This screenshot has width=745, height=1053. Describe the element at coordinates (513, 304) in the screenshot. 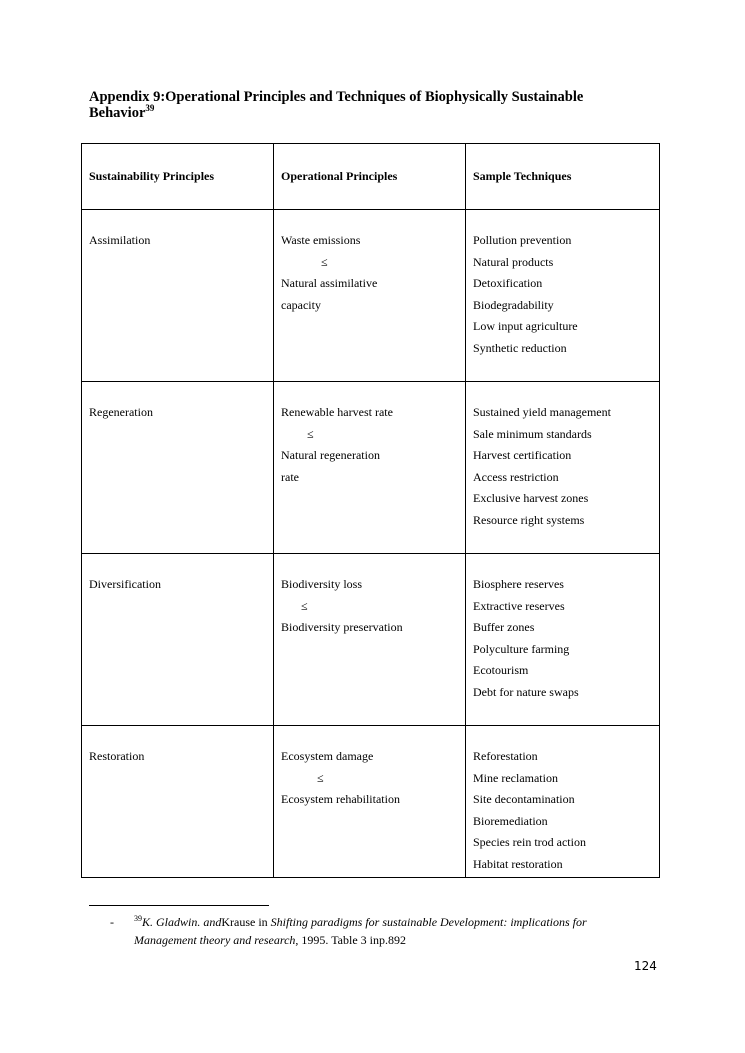

I see `technique-item: Biodegradability` at that location.